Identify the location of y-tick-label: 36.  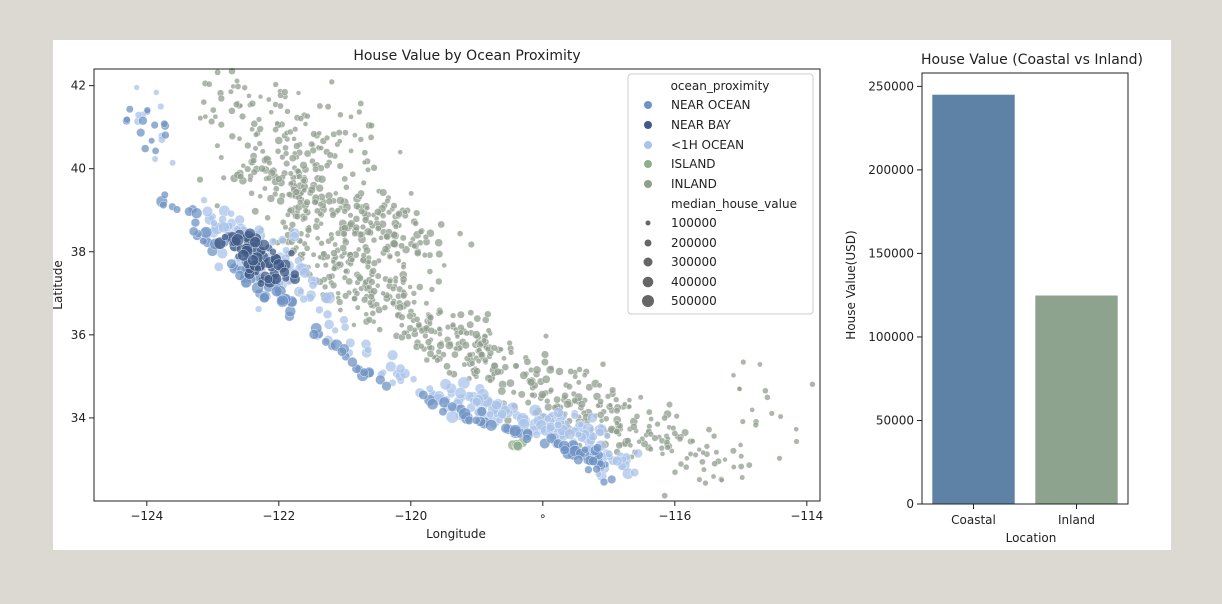
(78, 335).